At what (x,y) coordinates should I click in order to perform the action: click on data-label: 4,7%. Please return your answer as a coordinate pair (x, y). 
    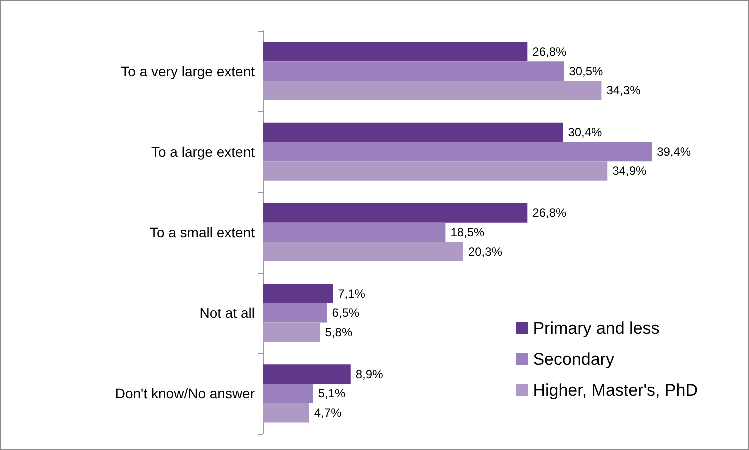
    Looking at the image, I should click on (328, 413).